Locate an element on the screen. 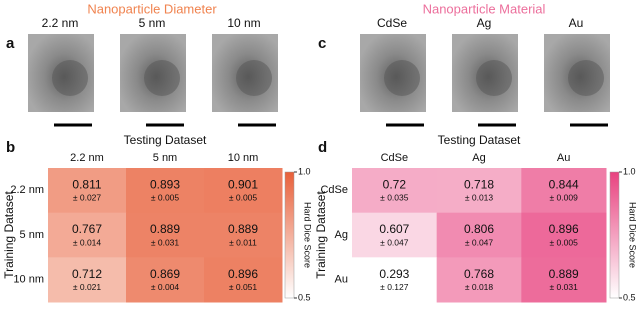 The width and height of the screenshot is (640, 328). cell-value: 0.72 is located at coordinates (395, 185).